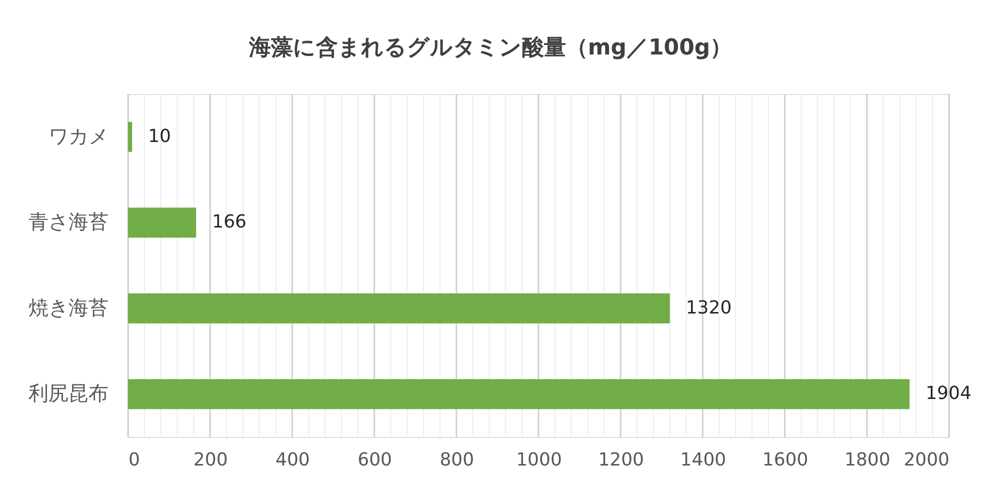 Image resolution: width=1000 pixels, height=497 pixels. I want to click on x-tick-label: 800, so click(457, 460).